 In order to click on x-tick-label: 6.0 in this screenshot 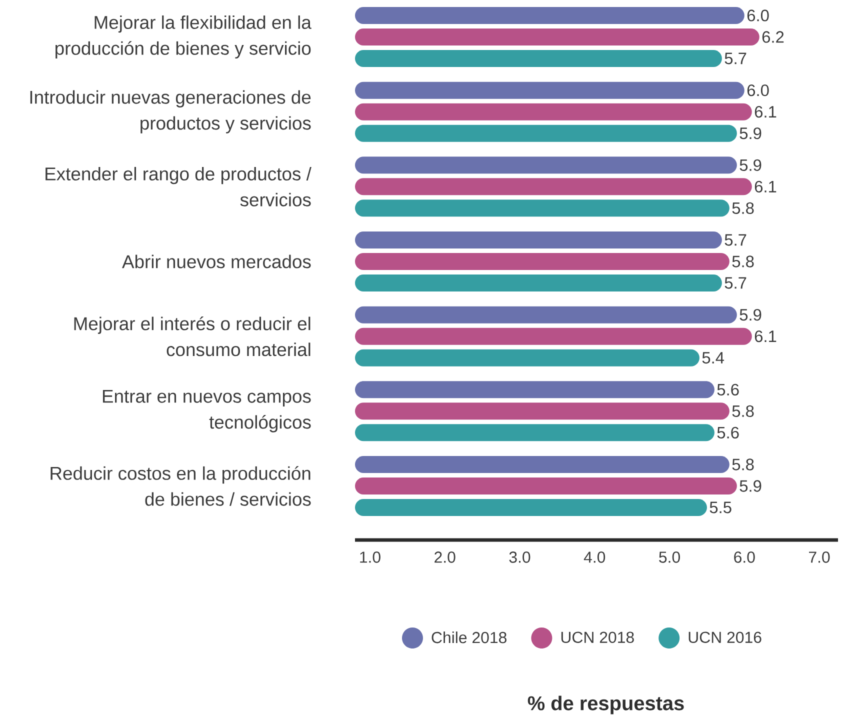, I will do `click(744, 557)`.